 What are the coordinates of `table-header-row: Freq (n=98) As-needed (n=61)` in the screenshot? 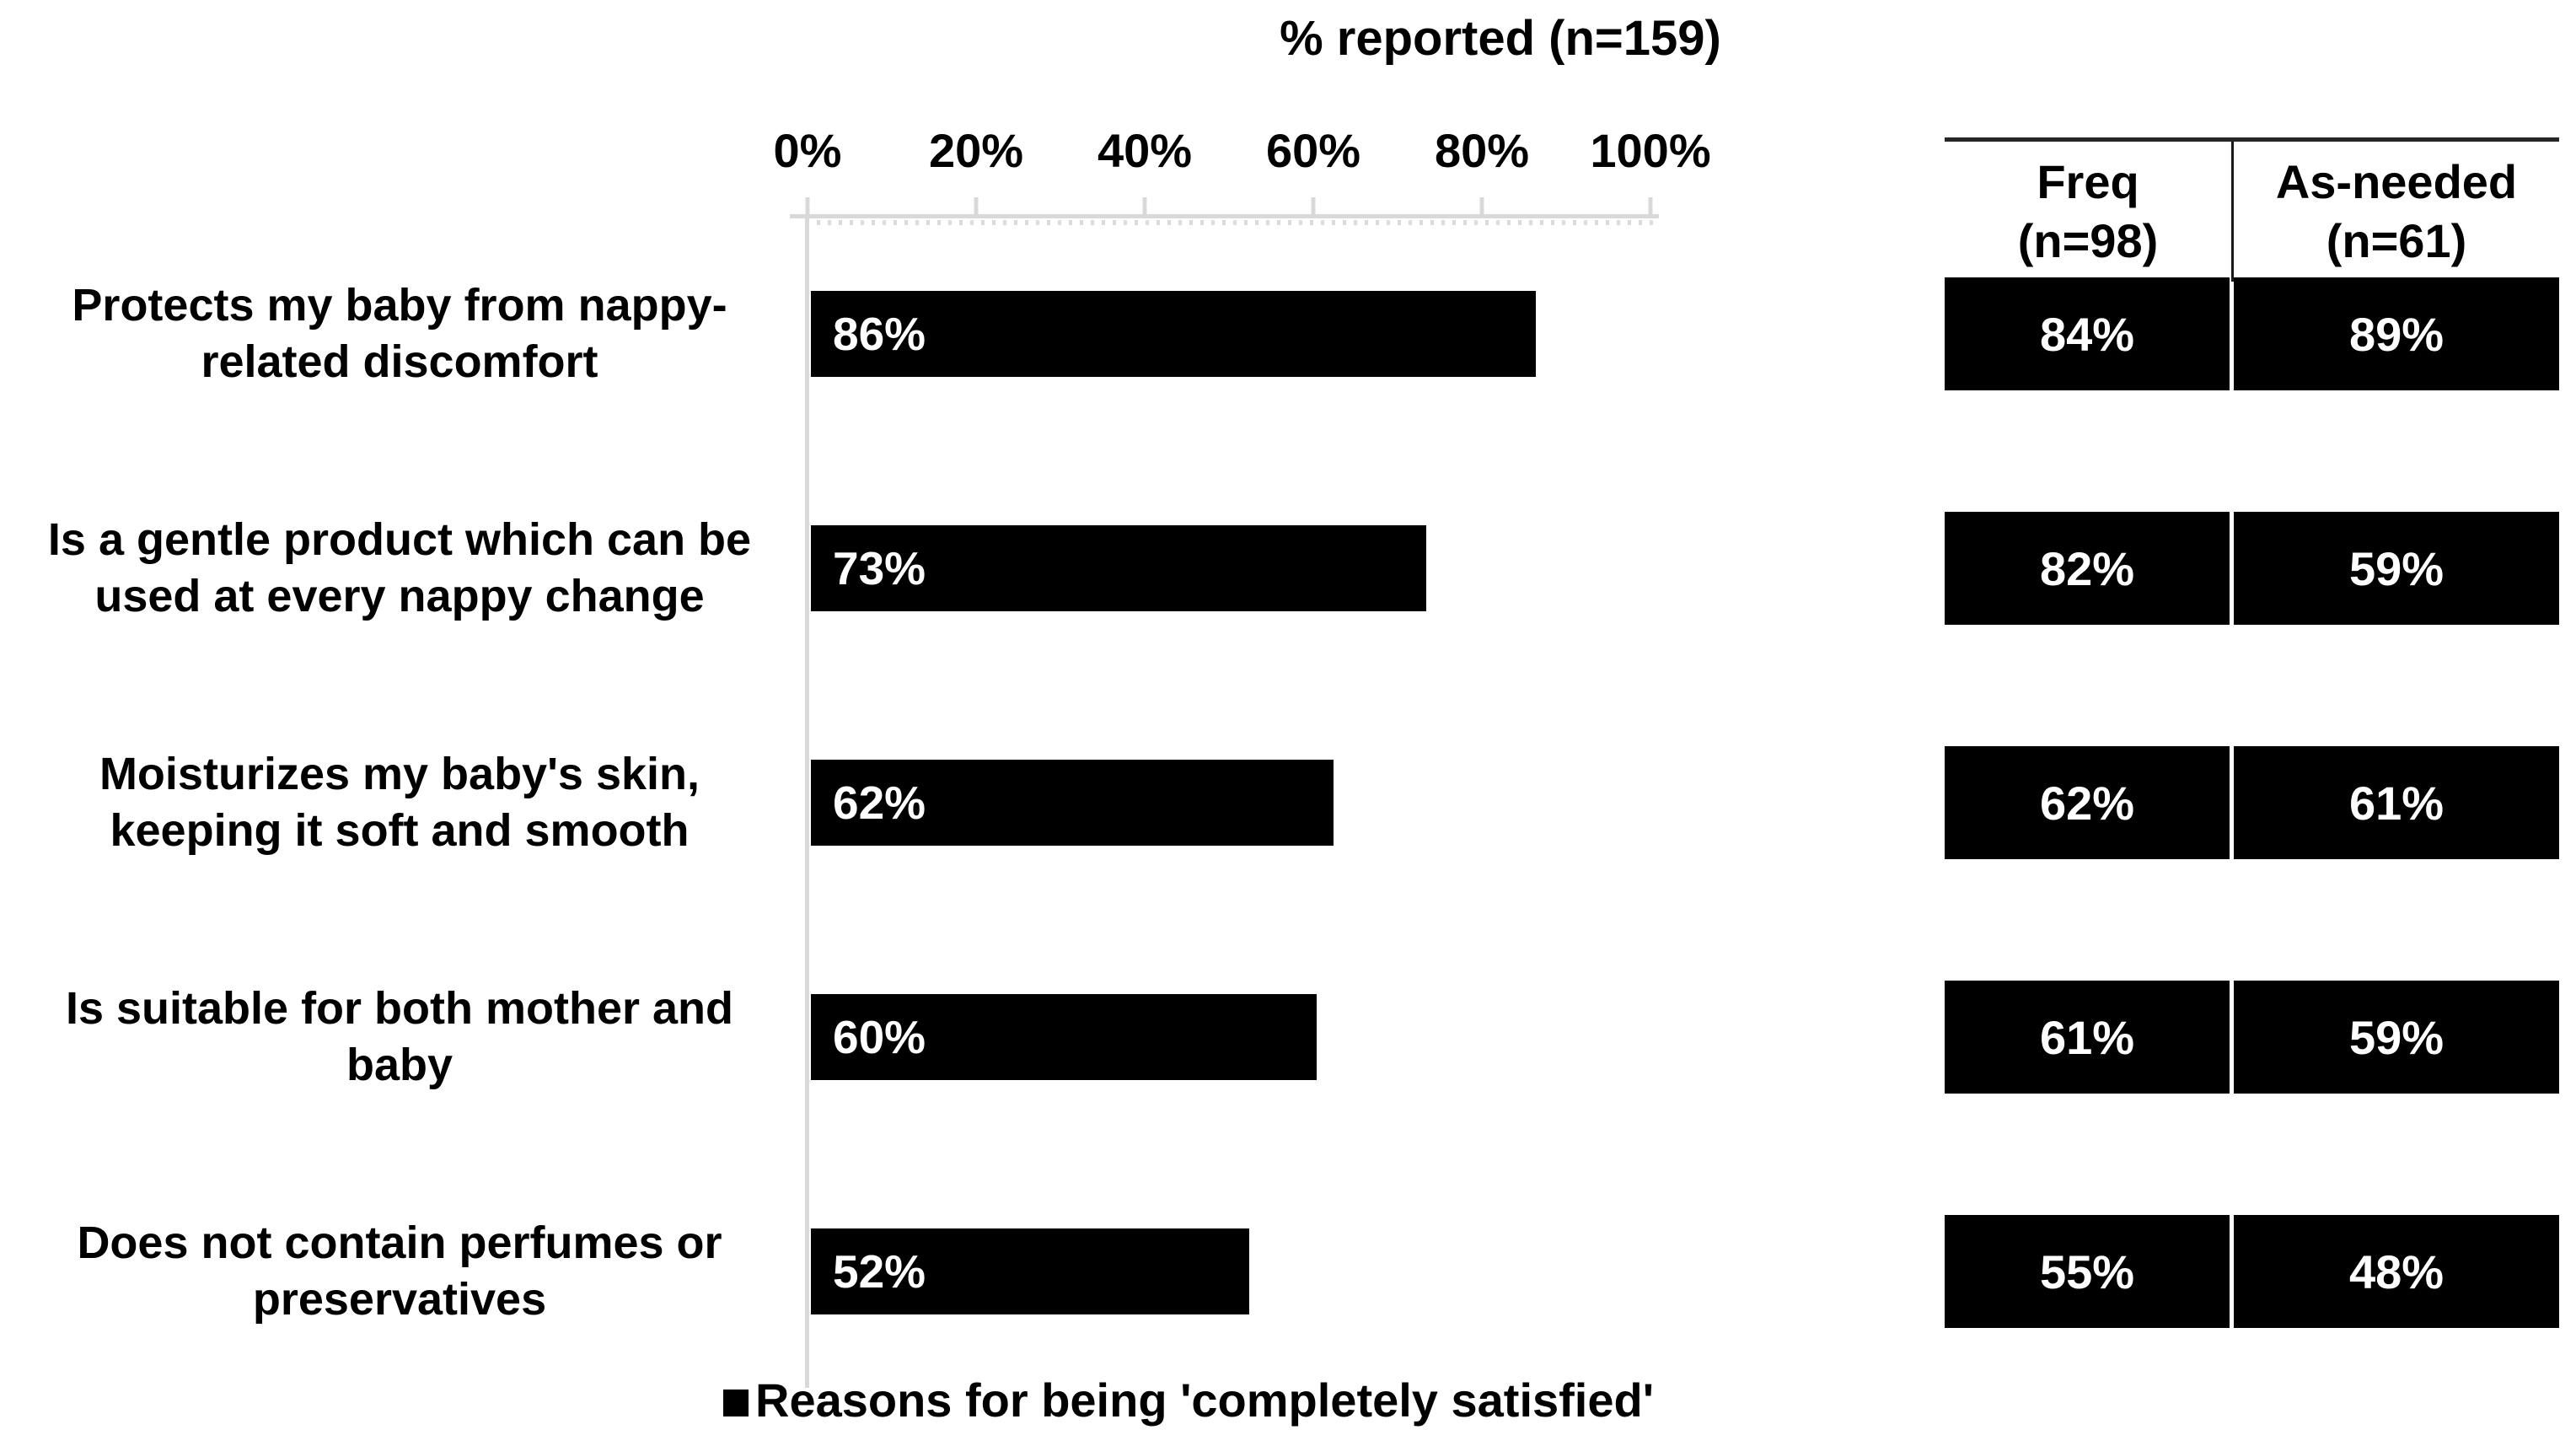 It's located at (2252, 209).